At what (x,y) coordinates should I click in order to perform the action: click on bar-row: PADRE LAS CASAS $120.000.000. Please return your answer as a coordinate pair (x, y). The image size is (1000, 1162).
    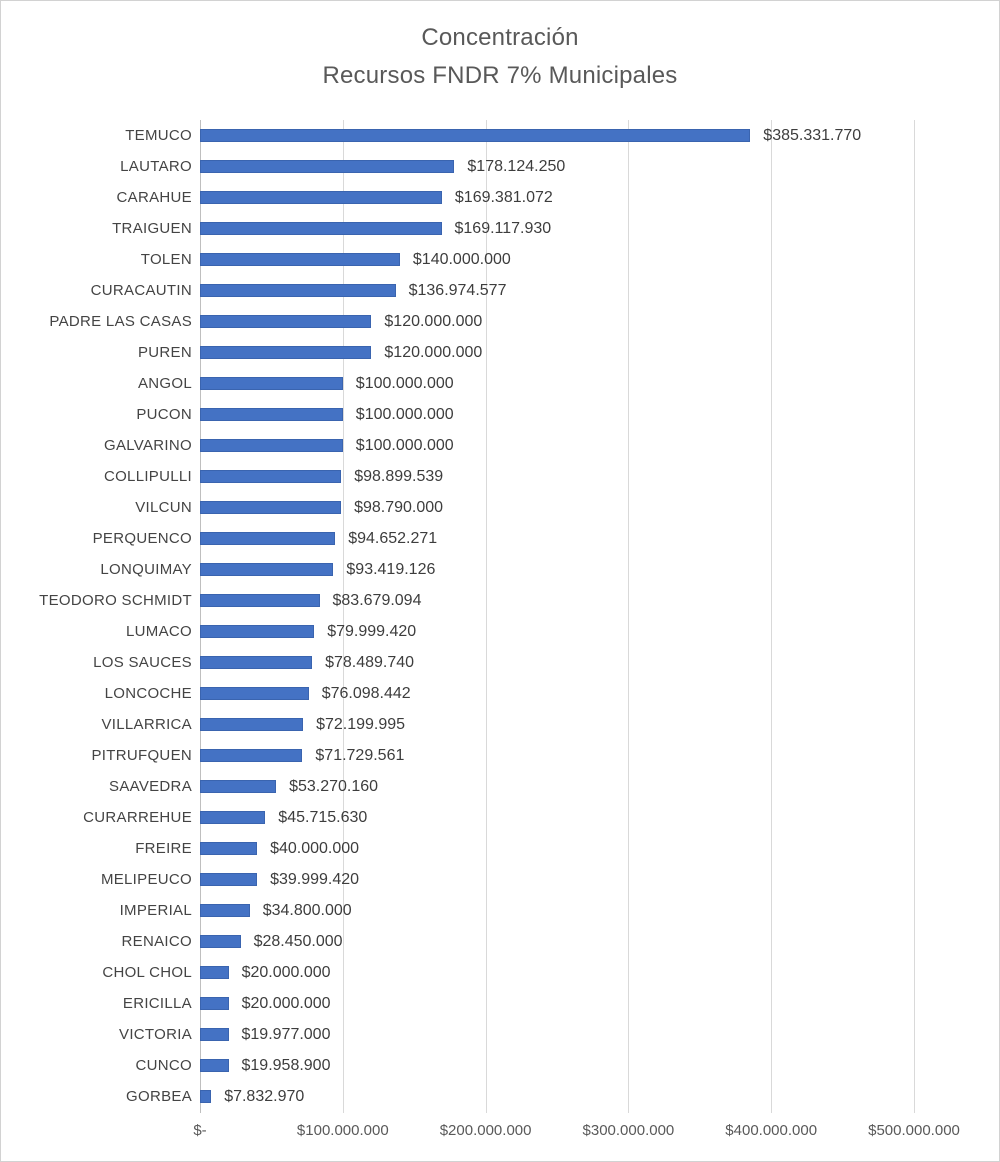
    Looking at the image, I should click on (500, 321).